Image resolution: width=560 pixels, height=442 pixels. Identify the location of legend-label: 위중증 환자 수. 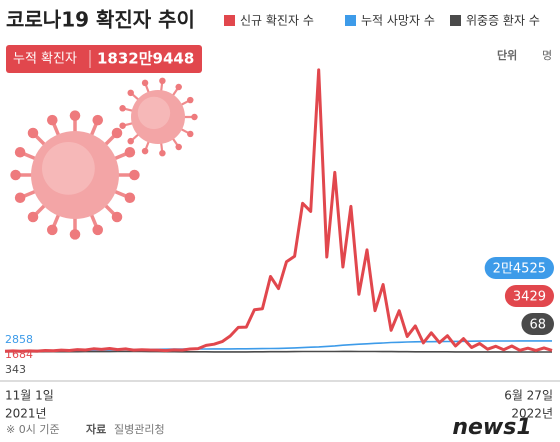
(503, 21).